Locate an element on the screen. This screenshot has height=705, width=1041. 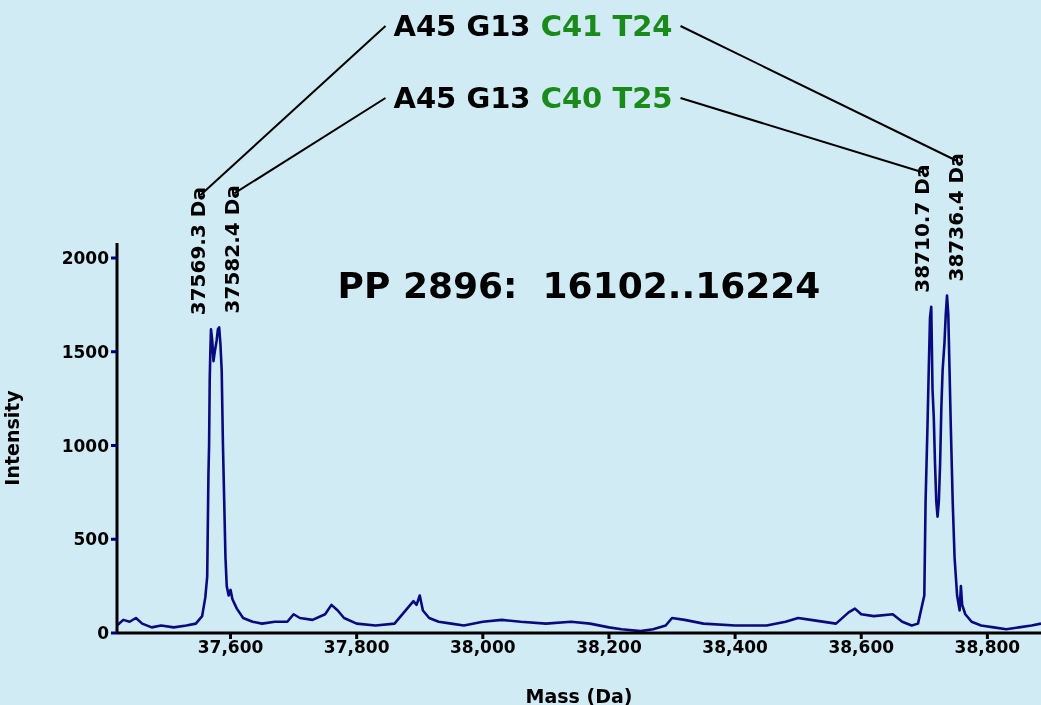
x-tick-label: 38,400 is located at coordinates (735, 647).